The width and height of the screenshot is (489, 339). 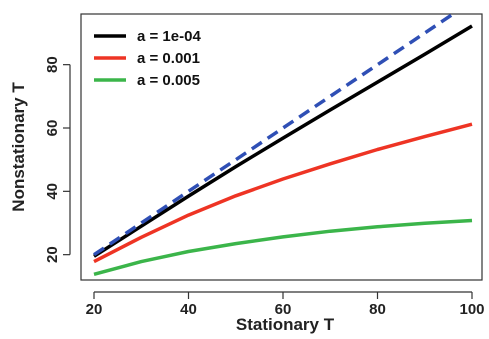 I want to click on x-tick-label-60: 60, so click(x=283, y=309).